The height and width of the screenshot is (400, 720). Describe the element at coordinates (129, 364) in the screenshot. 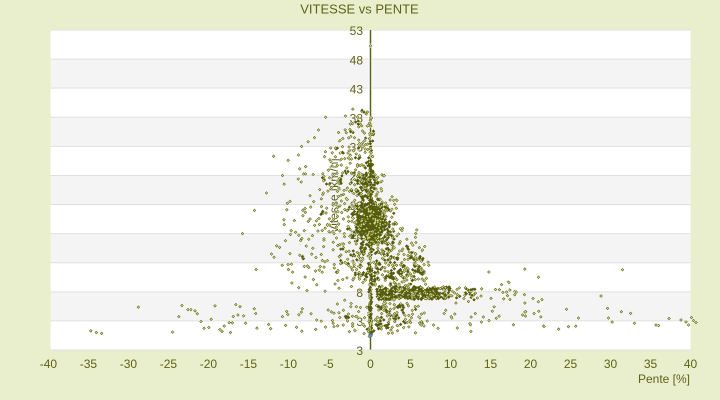

I see `svg-text: -30` at that location.